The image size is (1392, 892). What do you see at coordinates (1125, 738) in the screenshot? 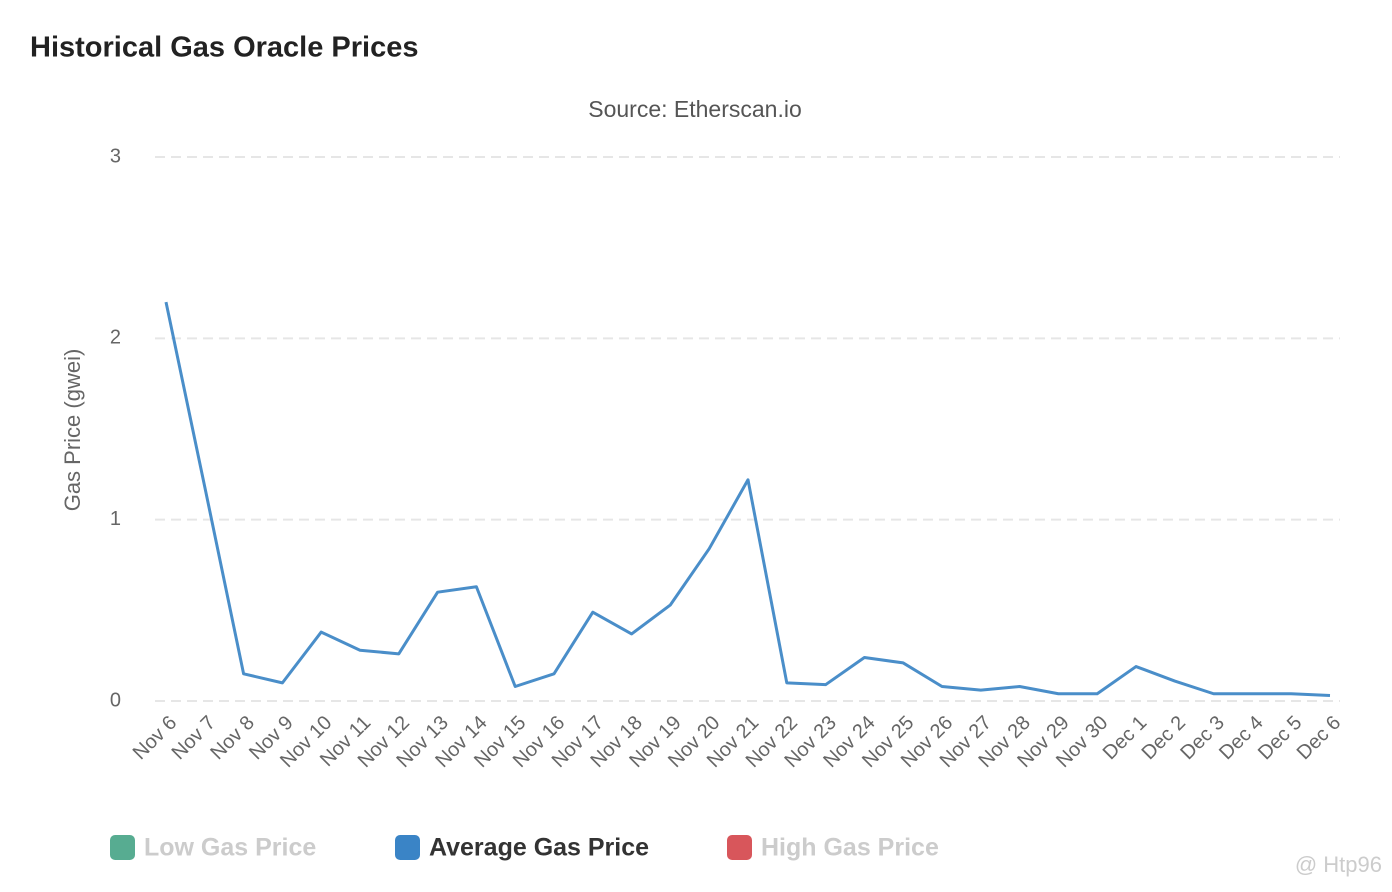
I see `x-tick-label: Dec 1` at bounding box center [1125, 738].